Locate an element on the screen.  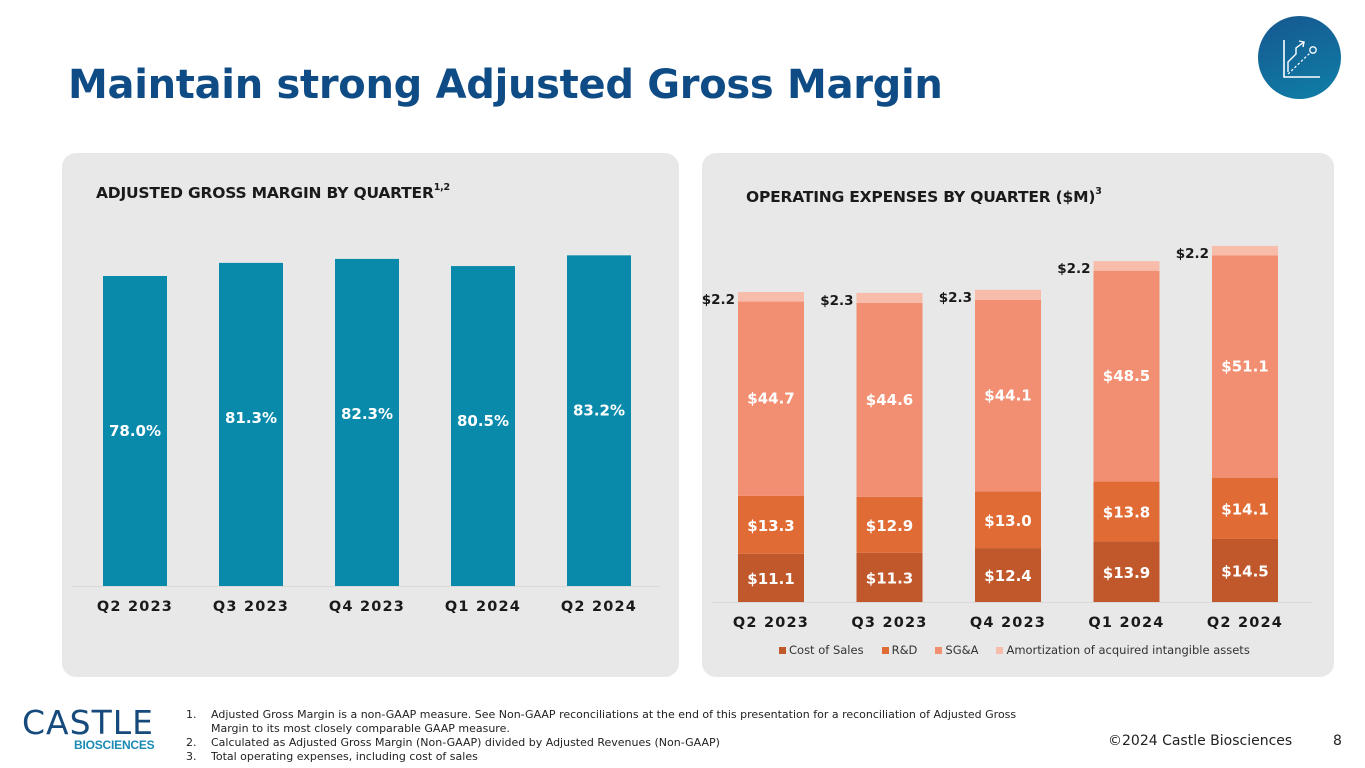
operating-expenses-chart-title: OPERATING EXPENSES BY QUARTER ($M)3 is located at coordinates (924, 196).